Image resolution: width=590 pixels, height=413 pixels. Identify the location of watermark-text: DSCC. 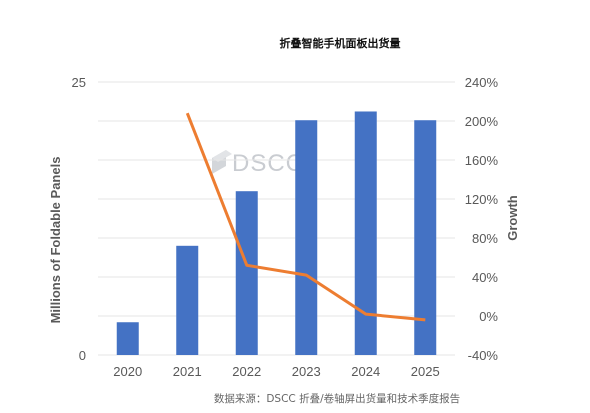
(268, 163).